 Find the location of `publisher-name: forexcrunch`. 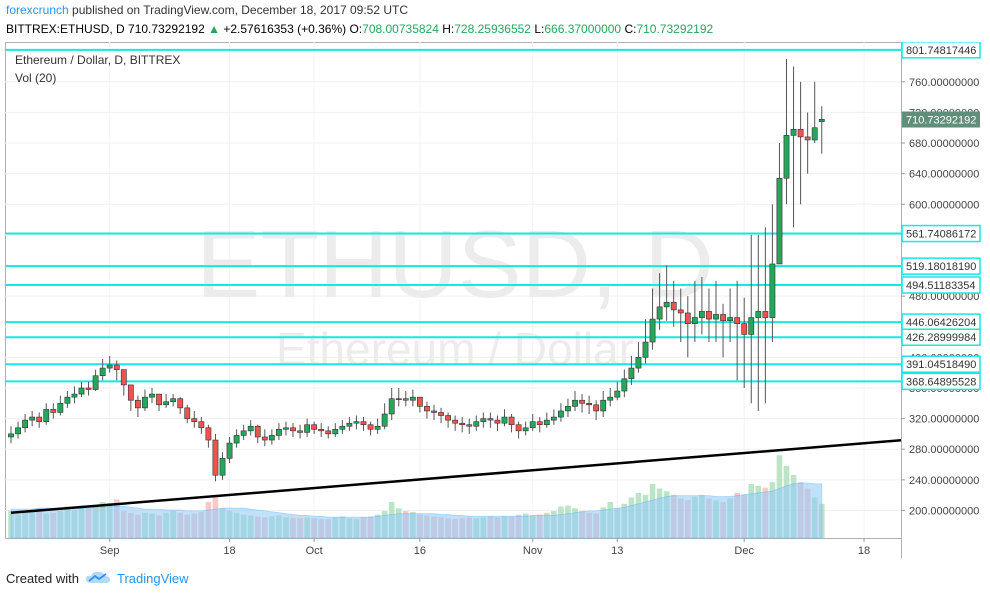

publisher-name: forexcrunch is located at coordinates (37, 10).